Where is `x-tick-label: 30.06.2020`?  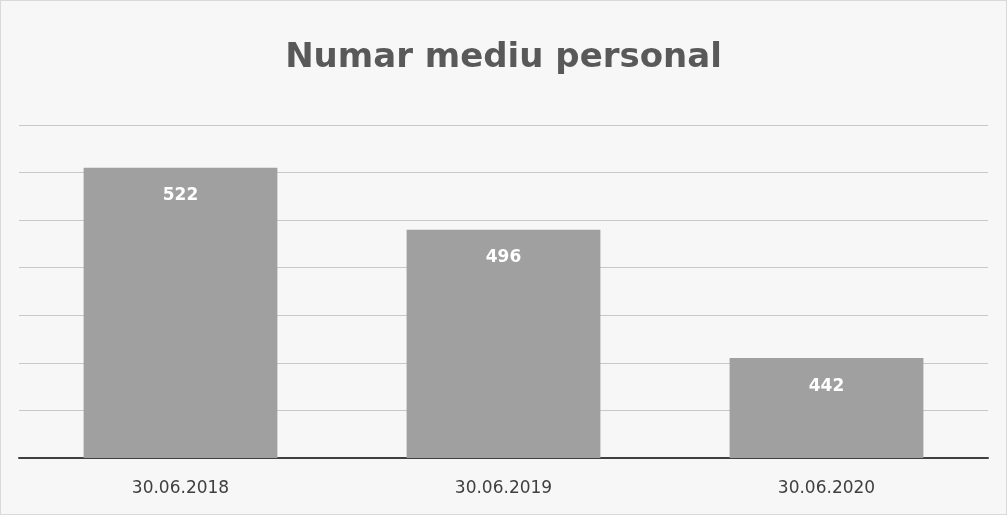
x-tick-label: 30.06.2020 is located at coordinates (826, 486).